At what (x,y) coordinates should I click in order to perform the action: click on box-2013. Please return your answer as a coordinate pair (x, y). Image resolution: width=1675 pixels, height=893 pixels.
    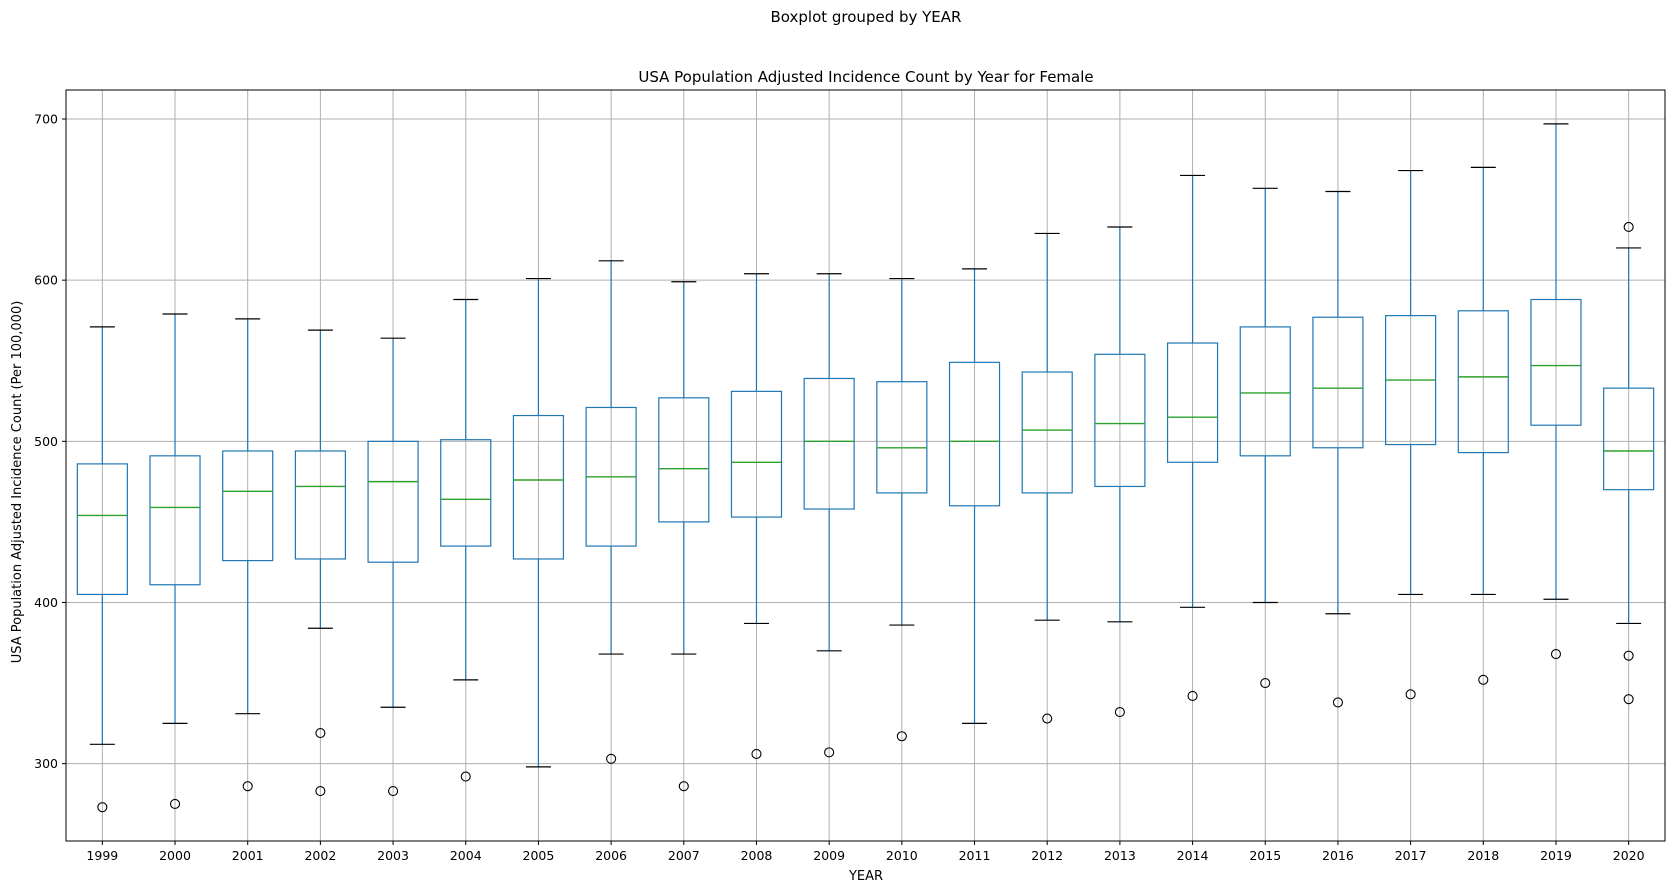
    Looking at the image, I should click on (1120, 472).